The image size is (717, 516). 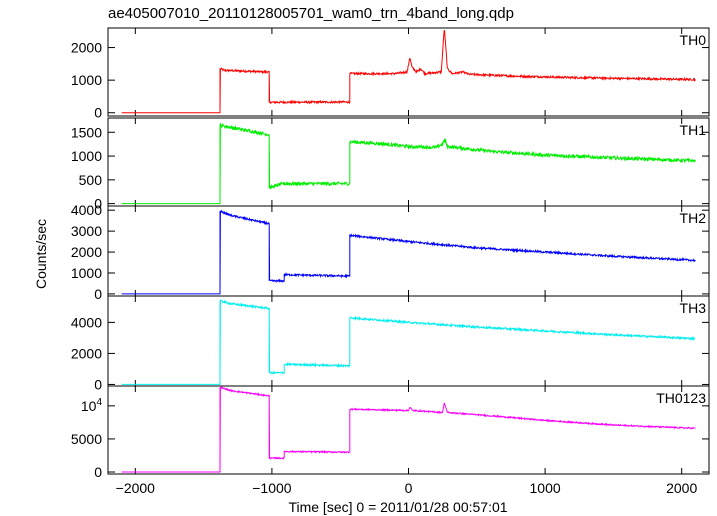 I want to click on series-th0, so click(x=408, y=71).